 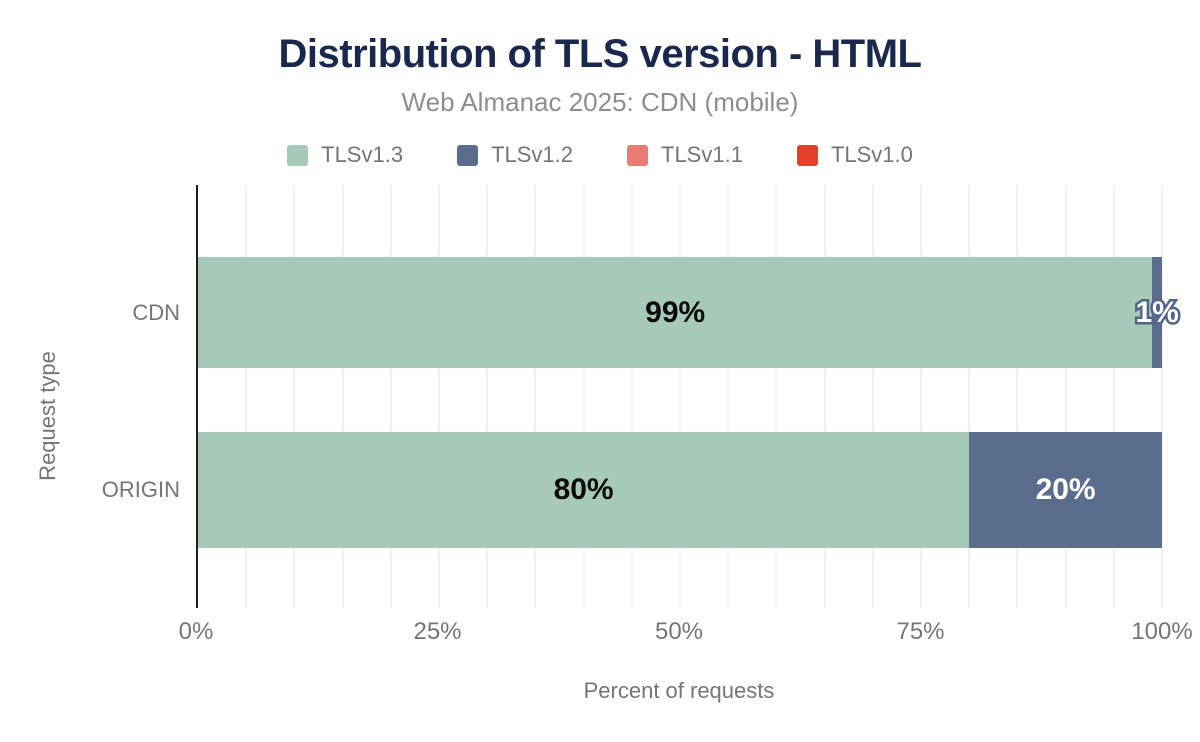 I want to click on bar-segment-cdn-tlsv1.2, so click(x=1157, y=312).